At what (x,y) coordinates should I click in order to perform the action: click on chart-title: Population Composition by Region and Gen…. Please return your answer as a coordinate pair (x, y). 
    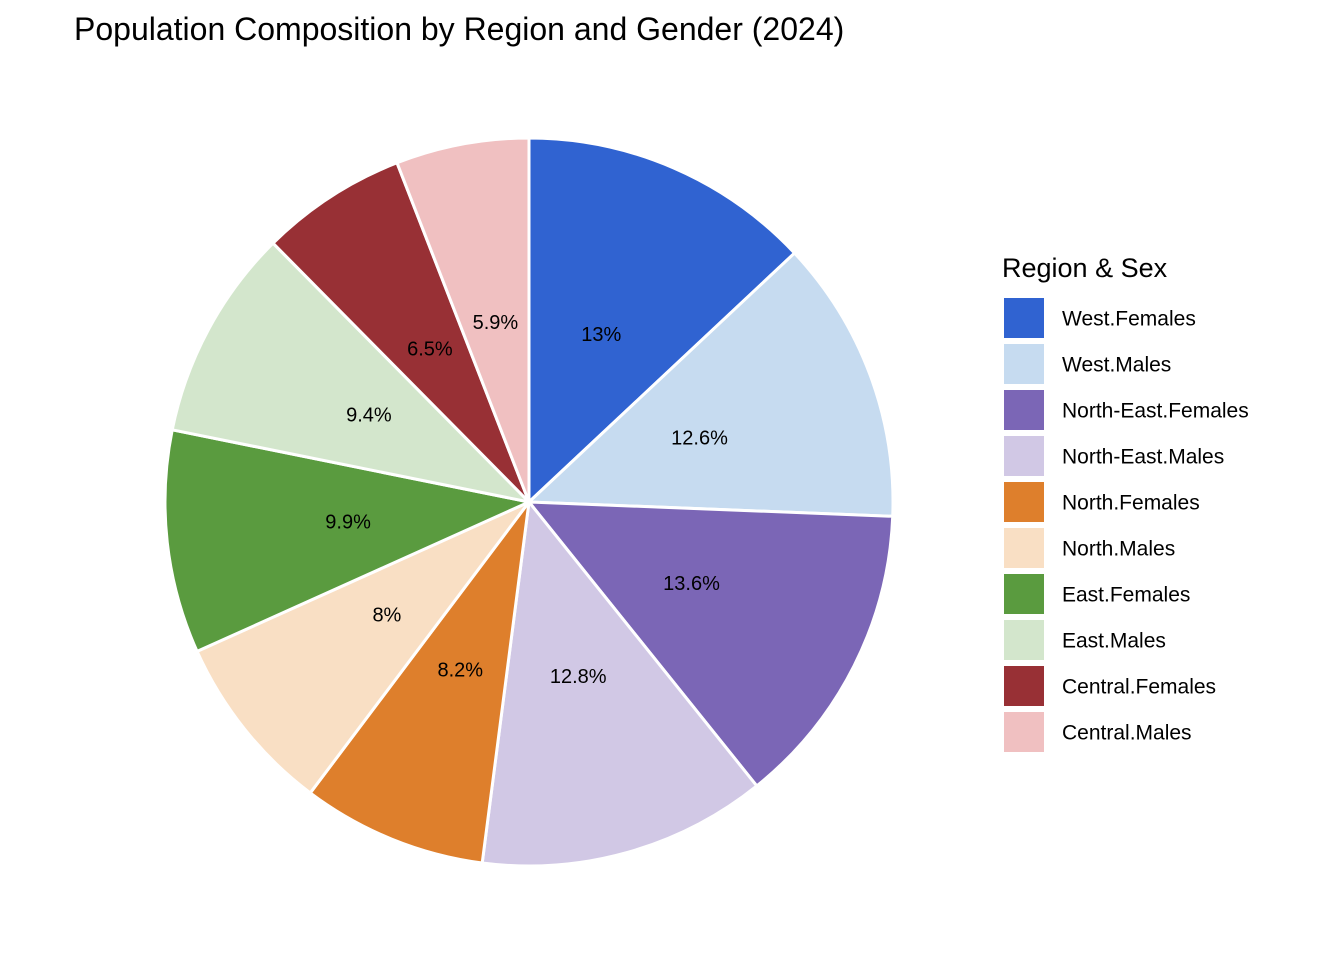
    Looking at the image, I should click on (459, 29).